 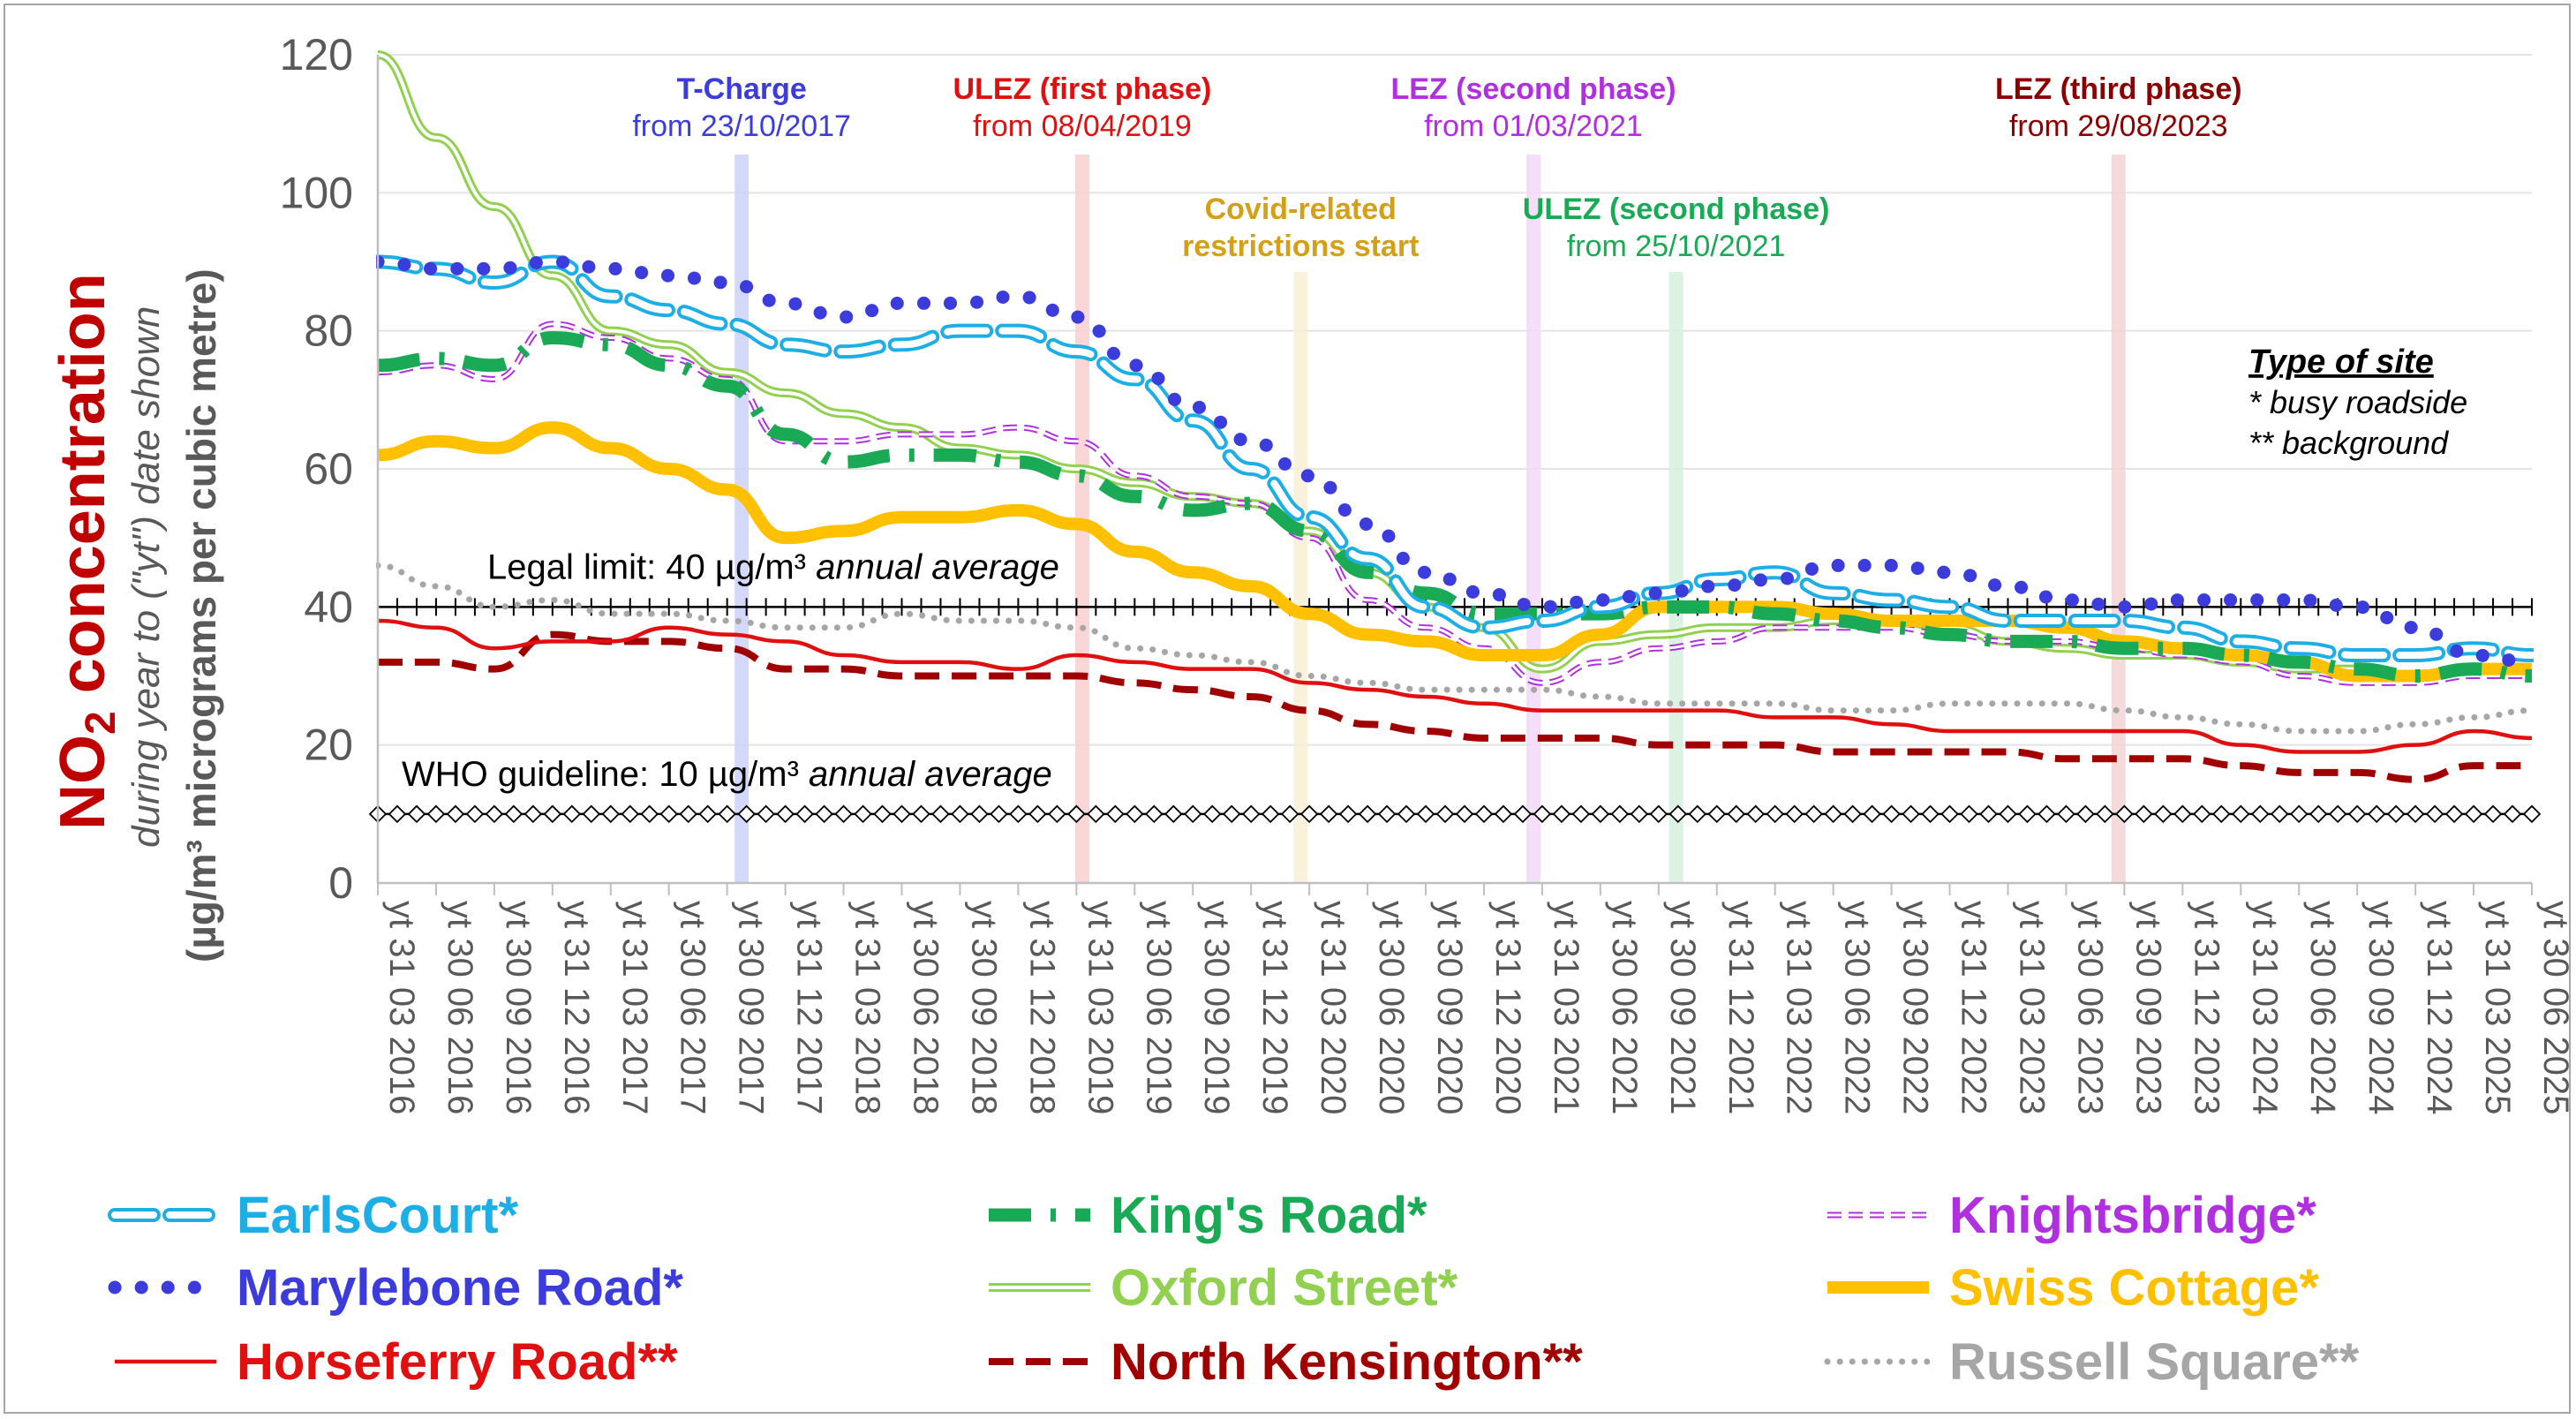 What do you see at coordinates (460, 1288) in the screenshot?
I see `legend-label: Marylebone Road*` at bounding box center [460, 1288].